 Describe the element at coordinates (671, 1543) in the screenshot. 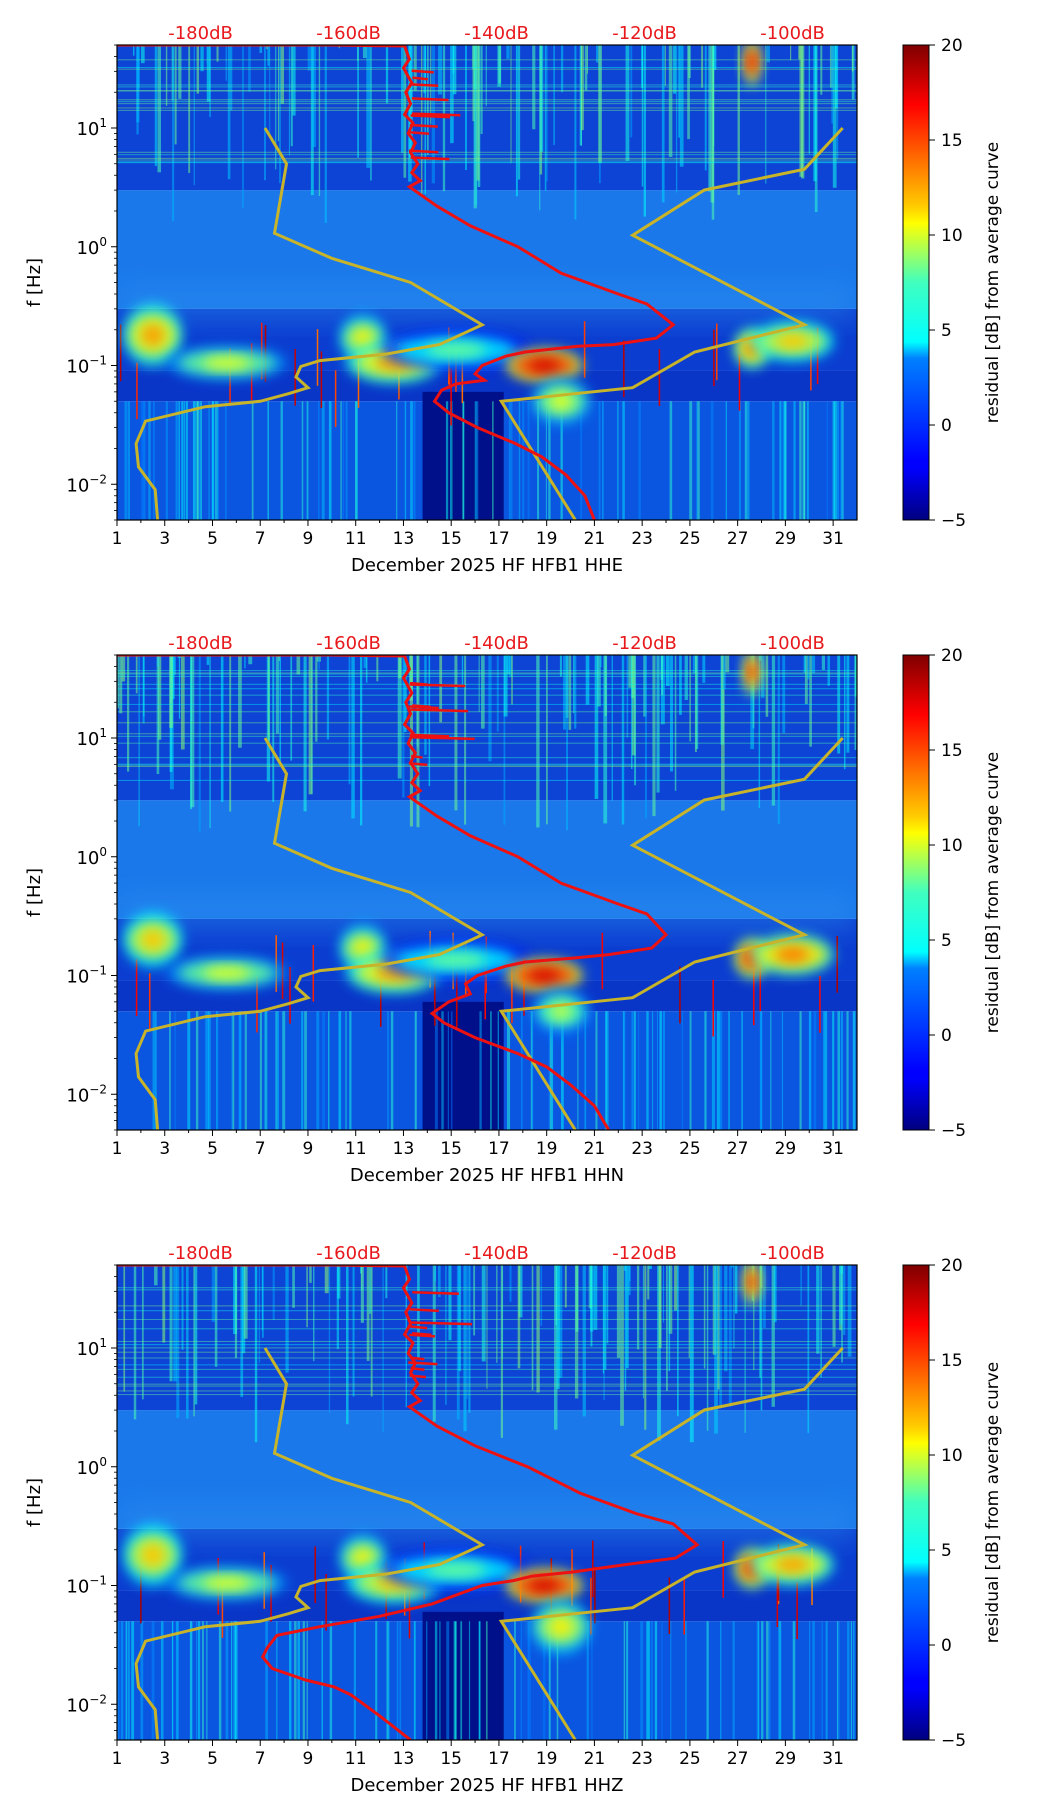

I see `noise-model-curve-high` at that location.